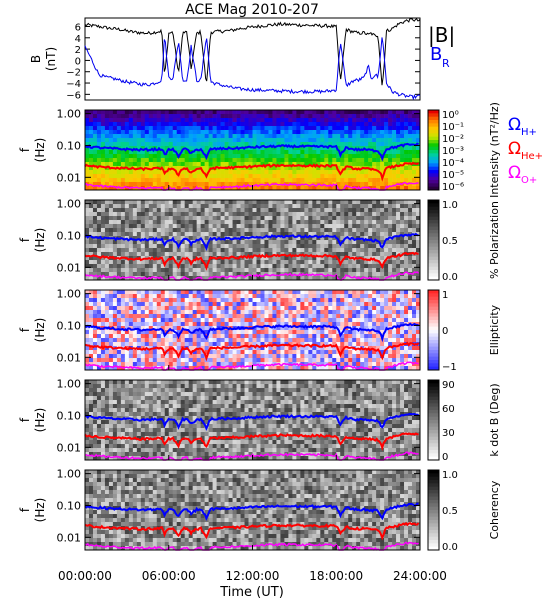 This screenshot has height=600, width=550. Describe the element at coordinates (453, 163) in the screenshot. I see `colorbar-tick-label: 10⁻⁴` at that location.